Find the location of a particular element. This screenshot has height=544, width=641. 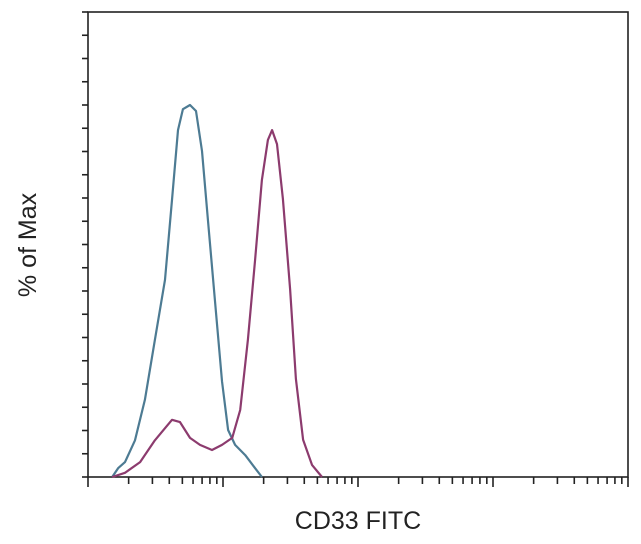

x-axis-label: CD33 FITC is located at coordinates (358, 521).